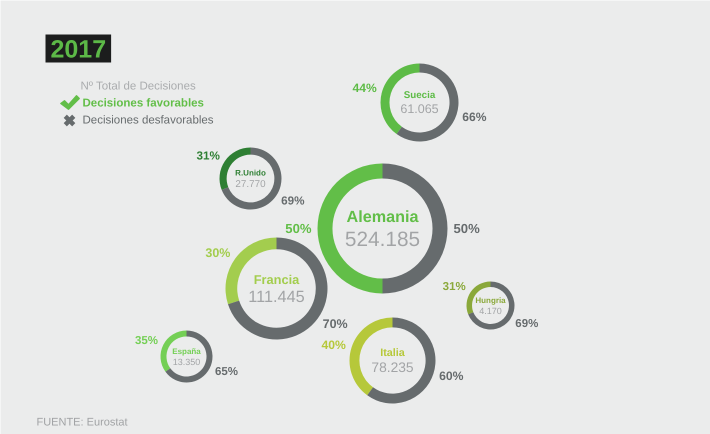 This screenshot has height=434, width=710. I want to click on data-label: 35%, so click(146, 340).